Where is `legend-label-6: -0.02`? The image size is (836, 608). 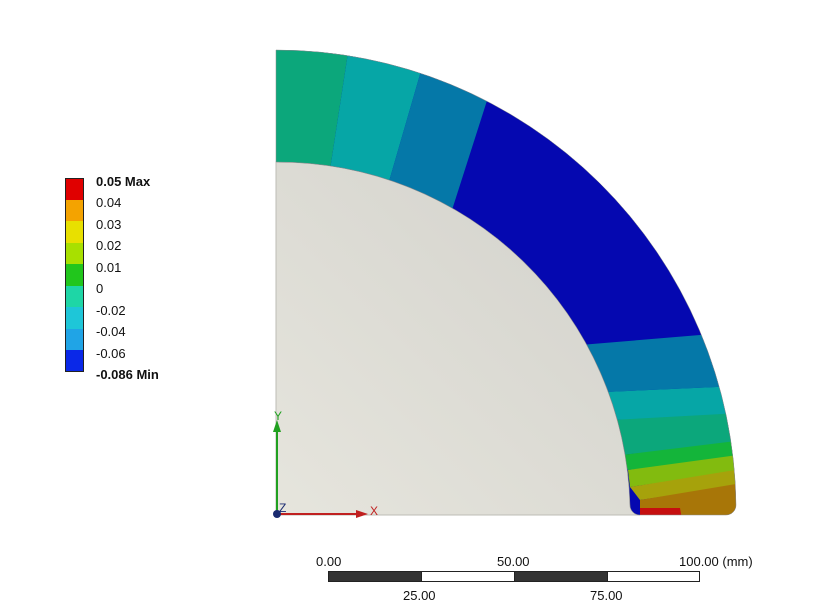
legend-label-6: -0.02 is located at coordinates (111, 310).